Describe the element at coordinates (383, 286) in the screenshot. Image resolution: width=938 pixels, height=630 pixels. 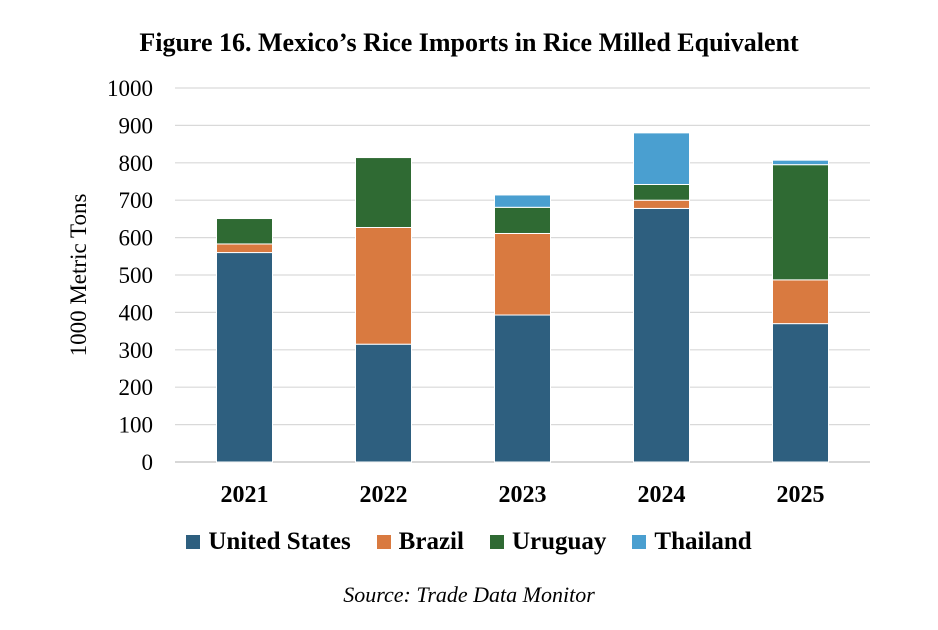
I see `bar-2022-brazil` at that location.